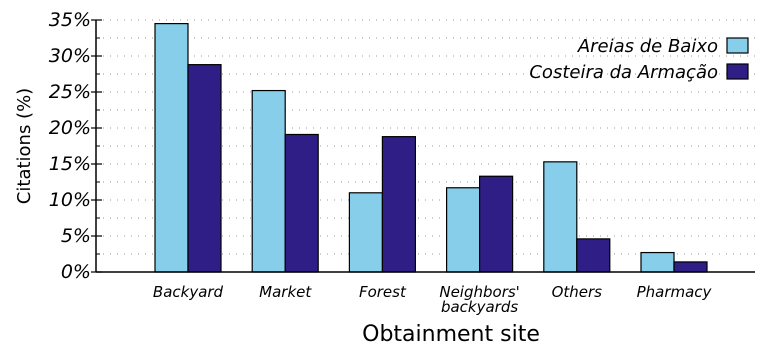  What do you see at coordinates (188, 292) in the screenshot?
I see `x-tick-label: Backyard` at bounding box center [188, 292].